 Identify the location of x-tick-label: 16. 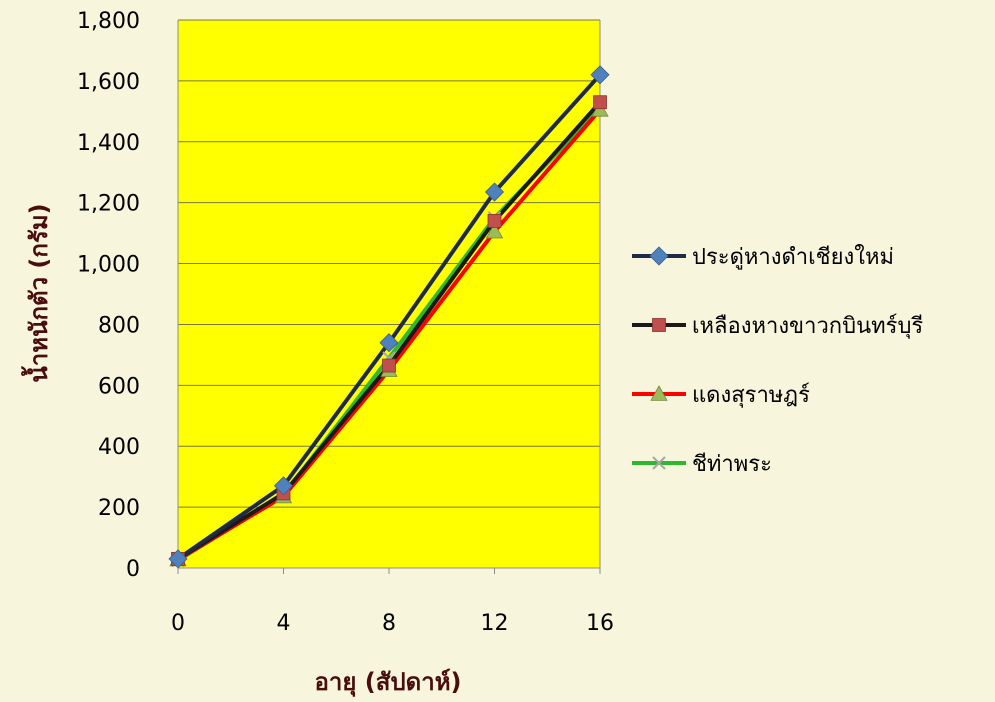
(600, 623).